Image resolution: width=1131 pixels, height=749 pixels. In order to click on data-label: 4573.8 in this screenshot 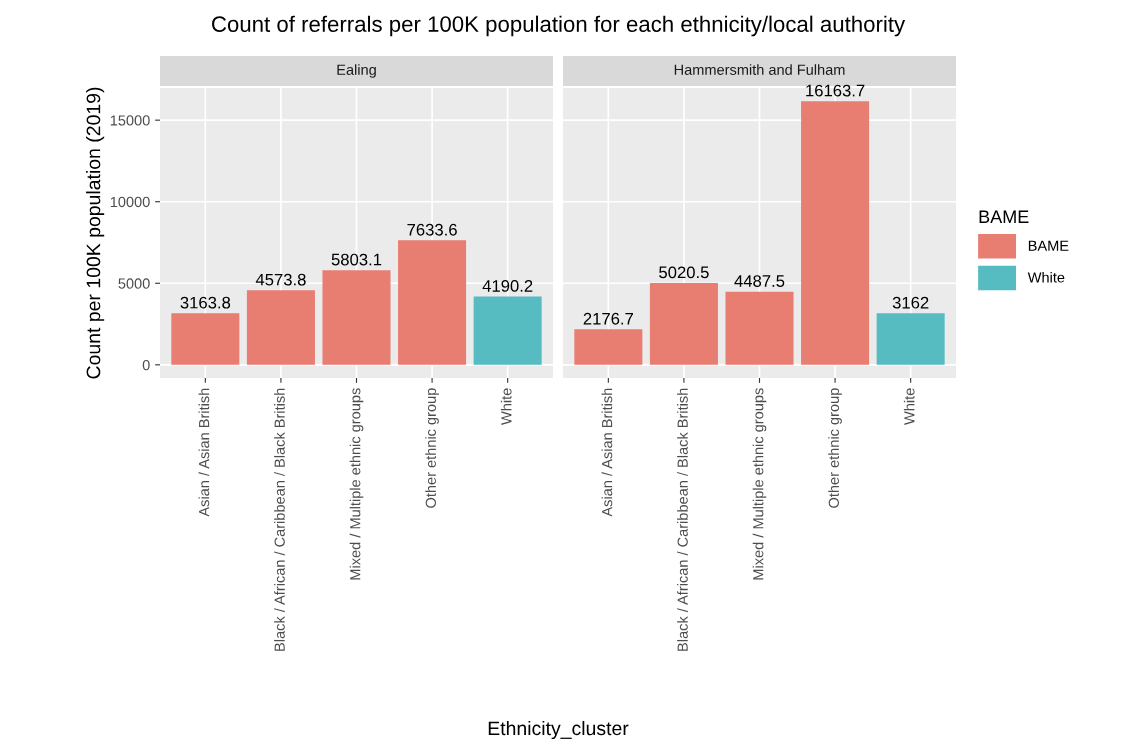, I will do `click(280, 279)`.